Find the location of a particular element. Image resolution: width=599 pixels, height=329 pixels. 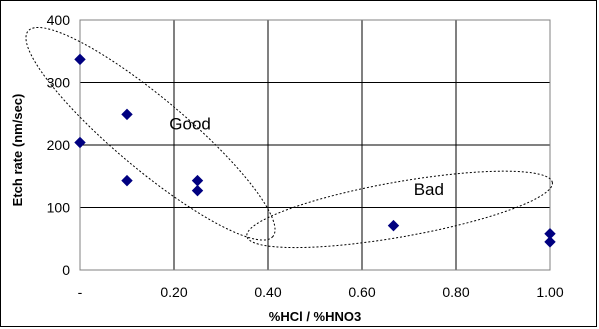

y-tick-label: 0 is located at coordinates (66, 270).